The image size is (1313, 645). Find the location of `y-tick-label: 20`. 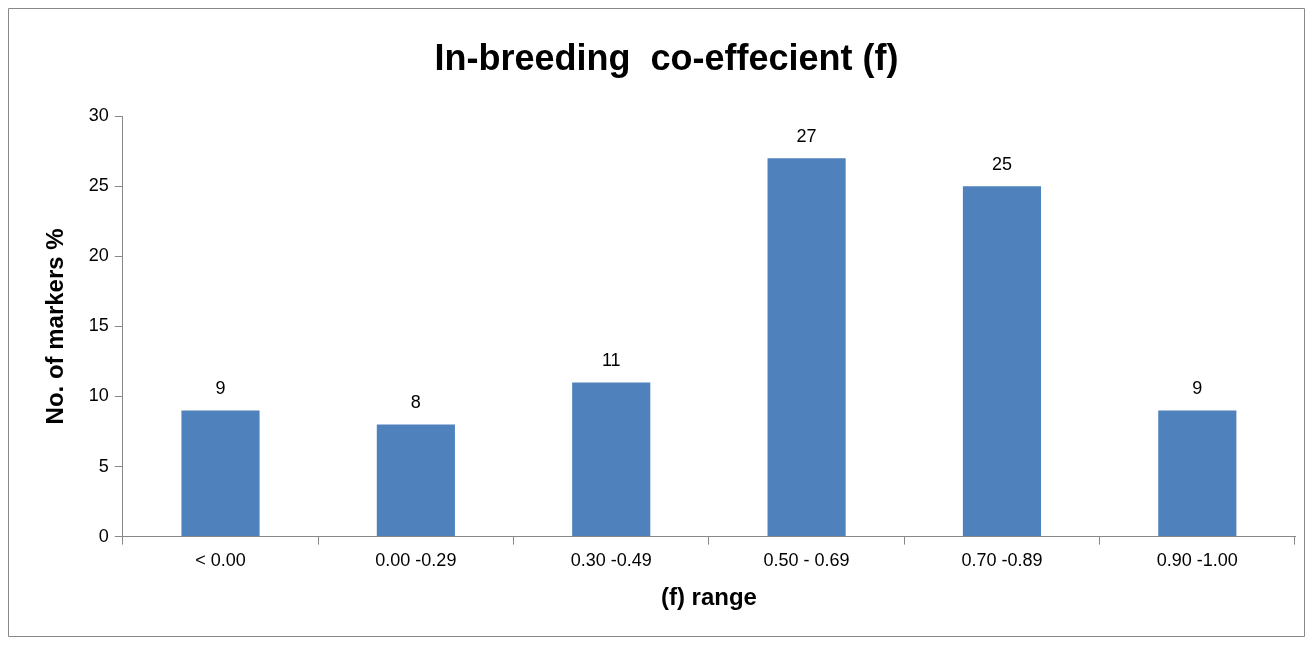

y-tick-label: 20 is located at coordinates (98, 255).